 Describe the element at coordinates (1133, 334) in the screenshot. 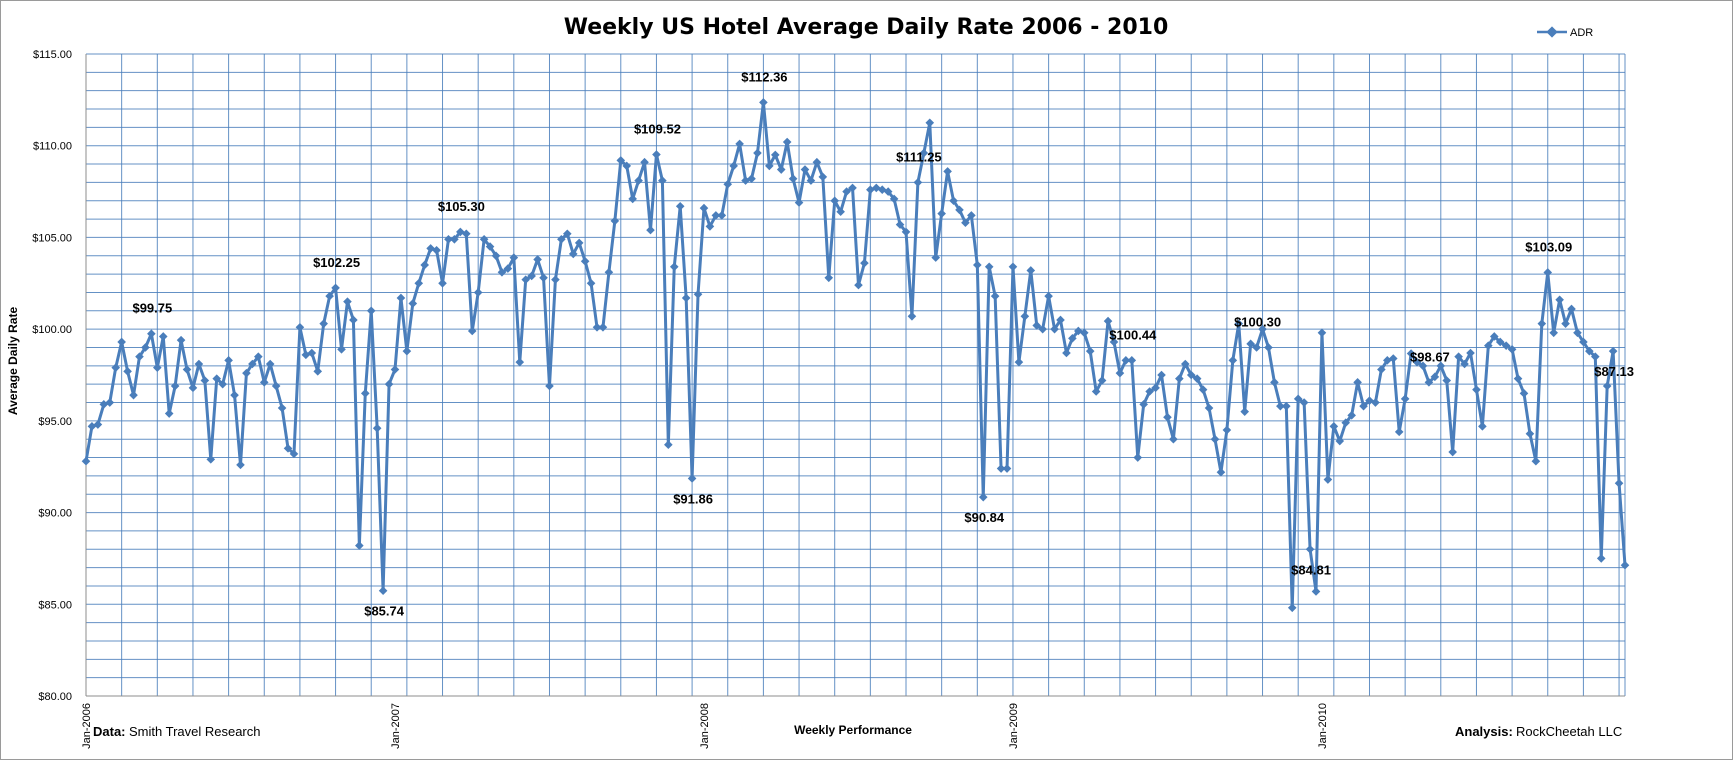

I see `data-label: $100.44` at that location.